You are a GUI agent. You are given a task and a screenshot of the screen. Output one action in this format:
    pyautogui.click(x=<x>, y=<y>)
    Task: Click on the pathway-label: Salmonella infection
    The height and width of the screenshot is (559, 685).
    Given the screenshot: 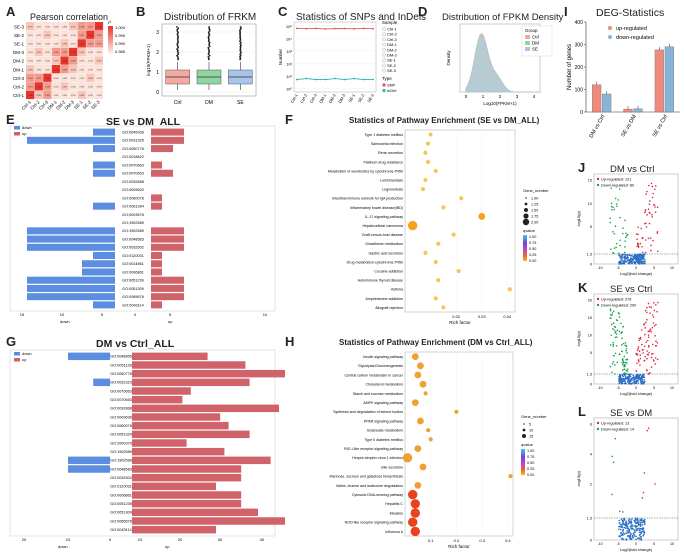 What is the action you would take?
    pyautogui.click(x=387, y=144)
    